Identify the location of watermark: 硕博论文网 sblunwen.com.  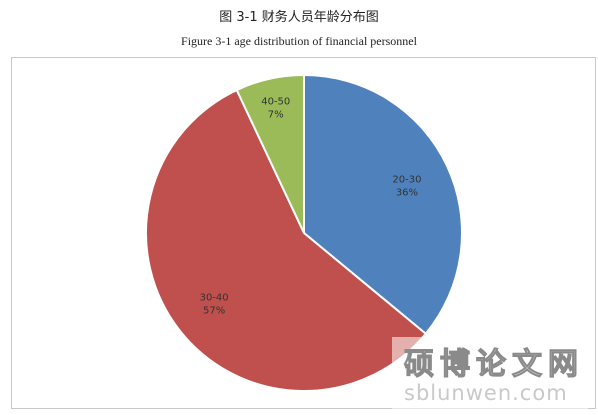
(490, 373).